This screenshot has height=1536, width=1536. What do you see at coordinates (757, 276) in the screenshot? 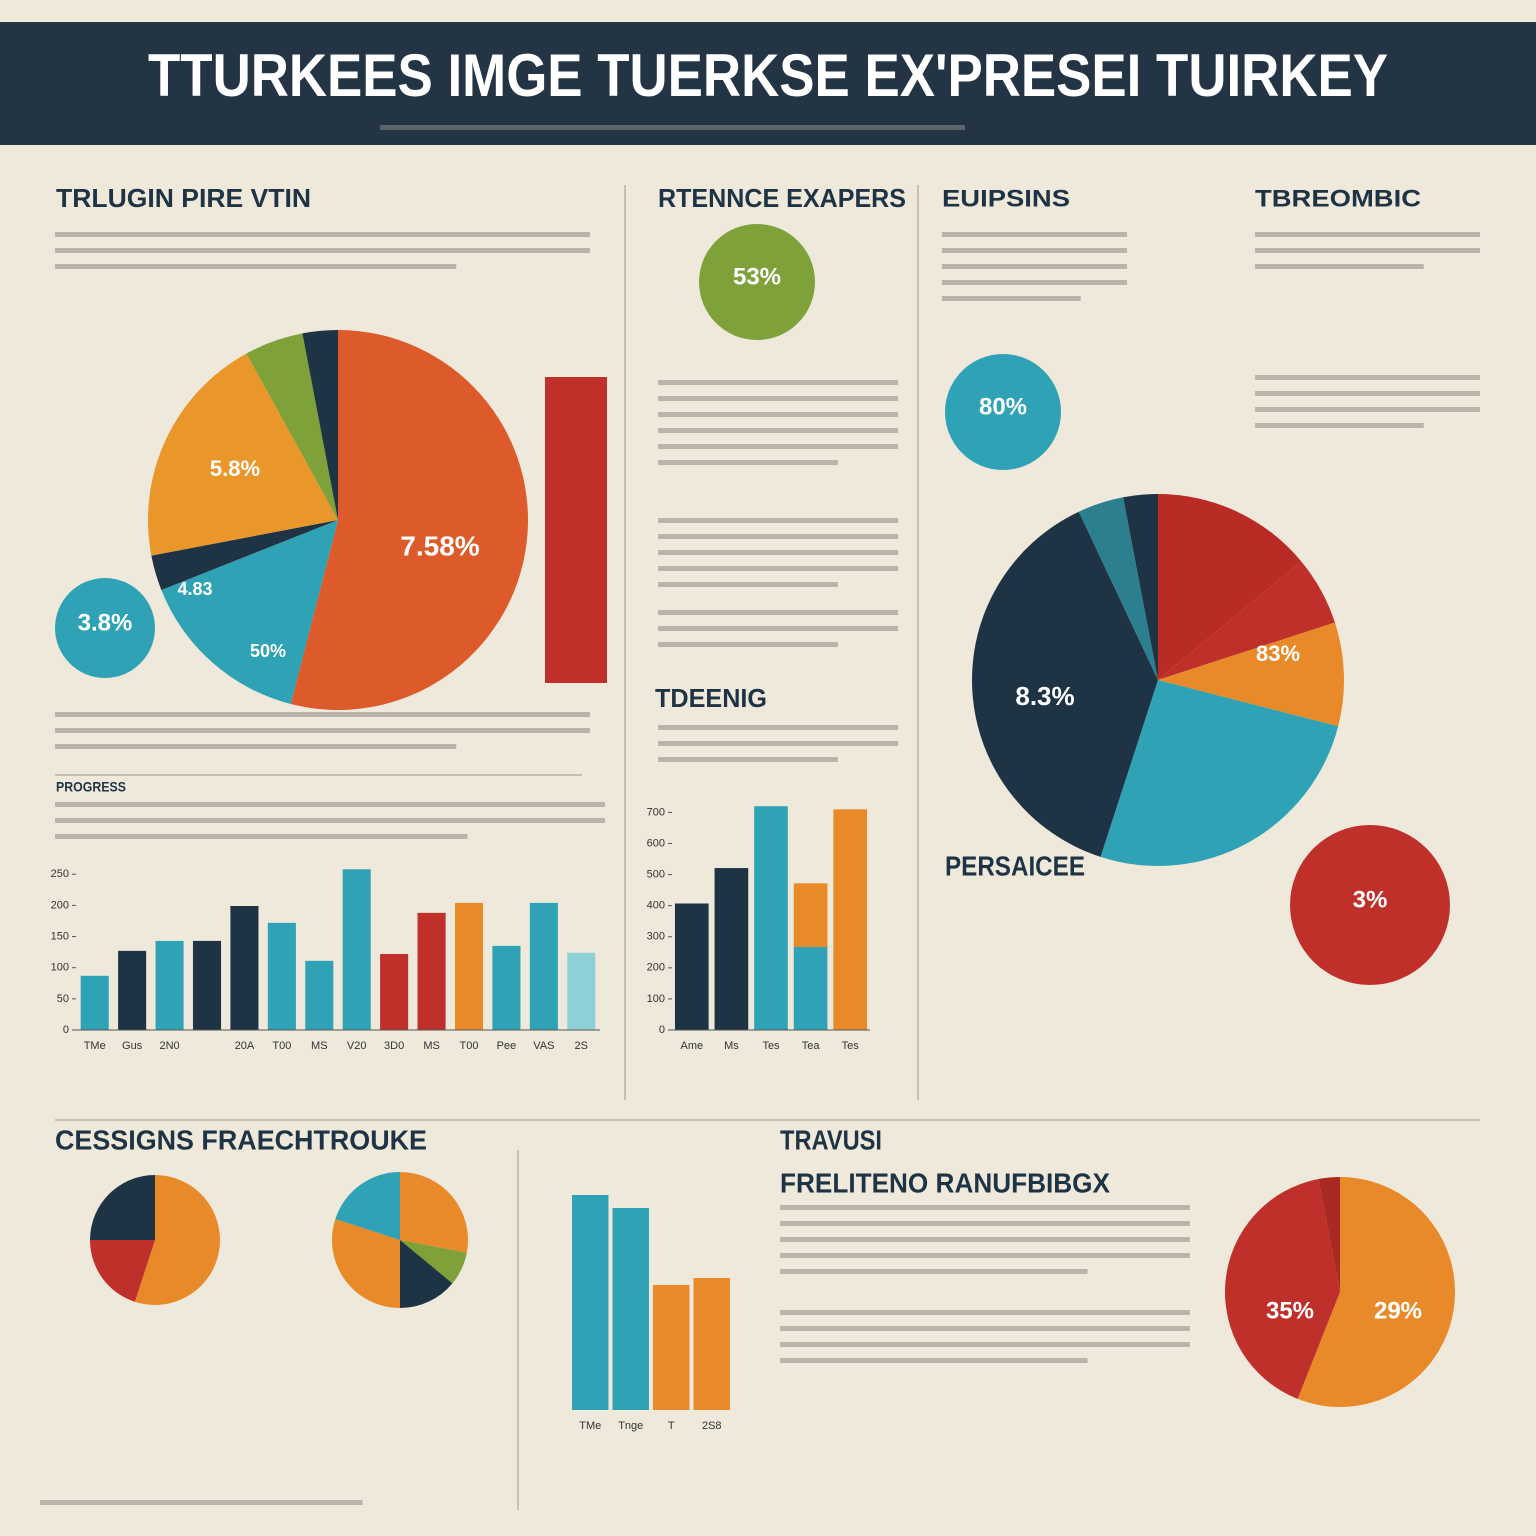
I see `callout-label: 53%` at bounding box center [757, 276].